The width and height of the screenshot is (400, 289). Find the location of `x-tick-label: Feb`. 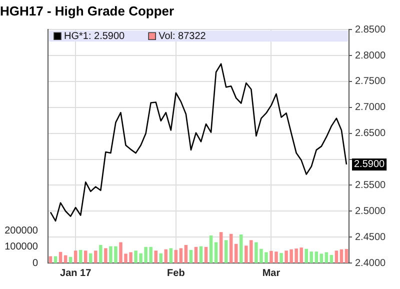

x-tick-label: Feb is located at coordinates (176, 273).